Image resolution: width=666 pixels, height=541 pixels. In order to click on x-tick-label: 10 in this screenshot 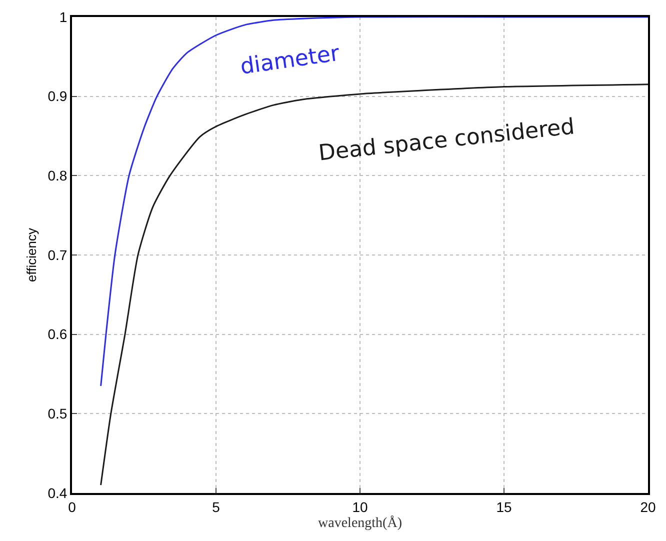, I will do `click(360, 506)`.